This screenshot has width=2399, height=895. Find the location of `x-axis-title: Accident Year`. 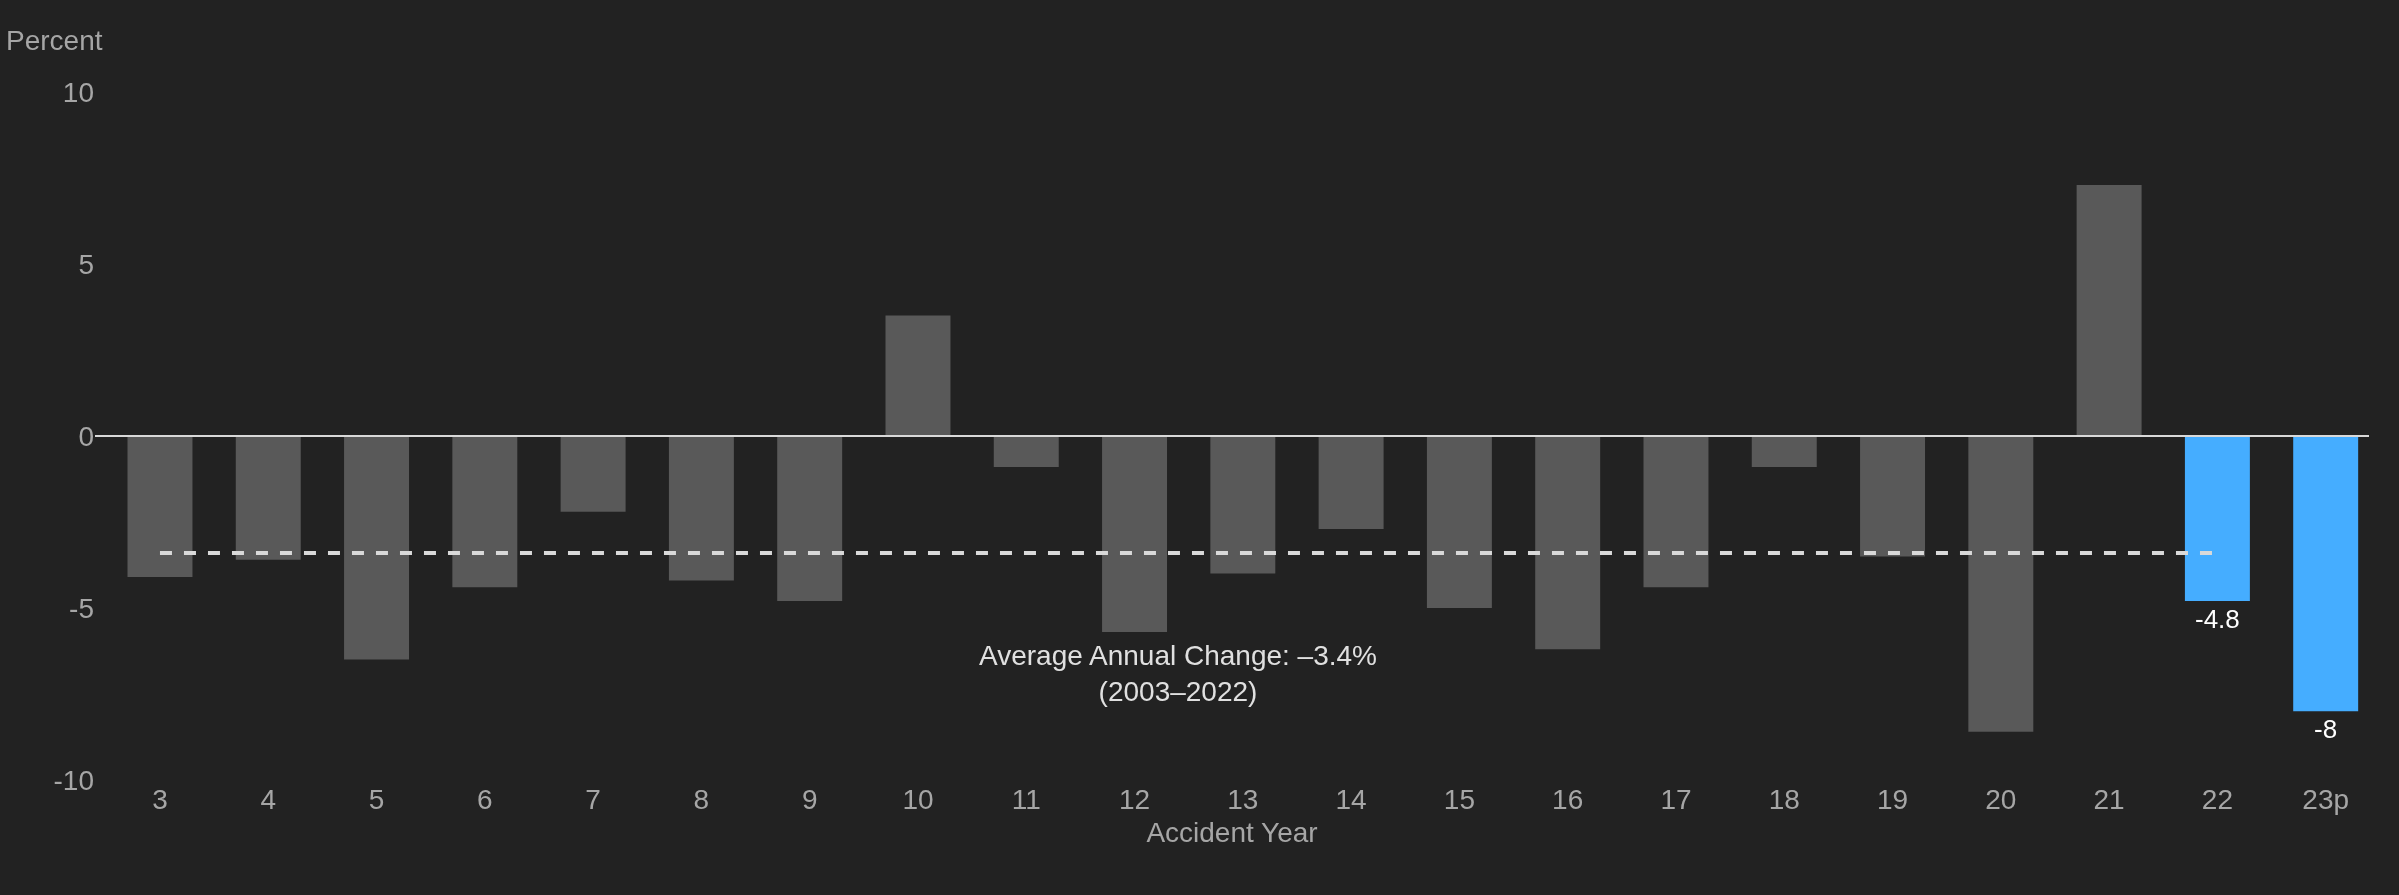

x-axis-title: Accident Year is located at coordinates (1232, 833).